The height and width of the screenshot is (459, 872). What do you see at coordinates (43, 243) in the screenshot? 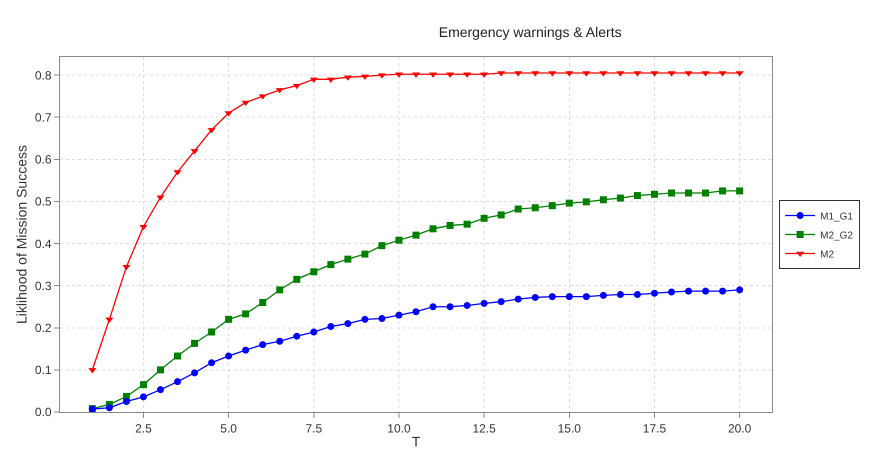
I see `y-tick-label: 0.4` at bounding box center [43, 243].